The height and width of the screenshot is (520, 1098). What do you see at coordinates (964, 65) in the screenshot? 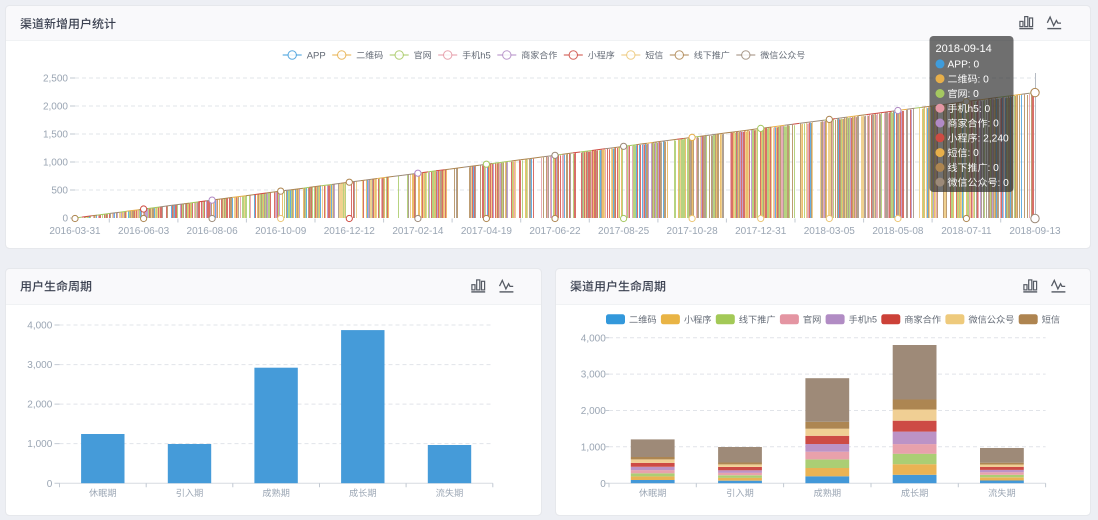
I see `svg-text: APP: 0` at bounding box center [964, 65].